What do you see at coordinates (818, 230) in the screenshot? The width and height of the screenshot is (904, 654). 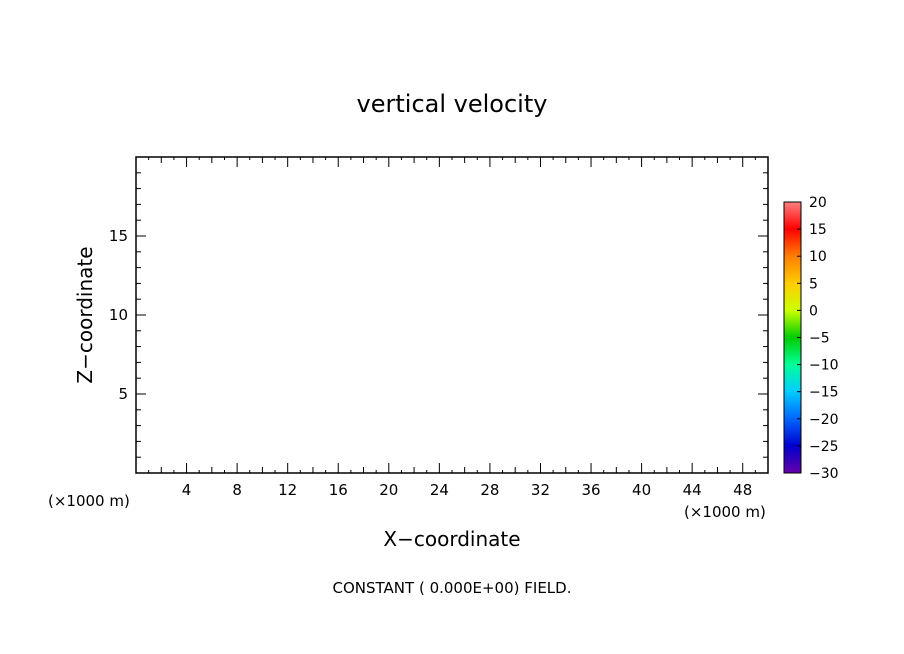 I see `colorbar-label: 15` at bounding box center [818, 230].